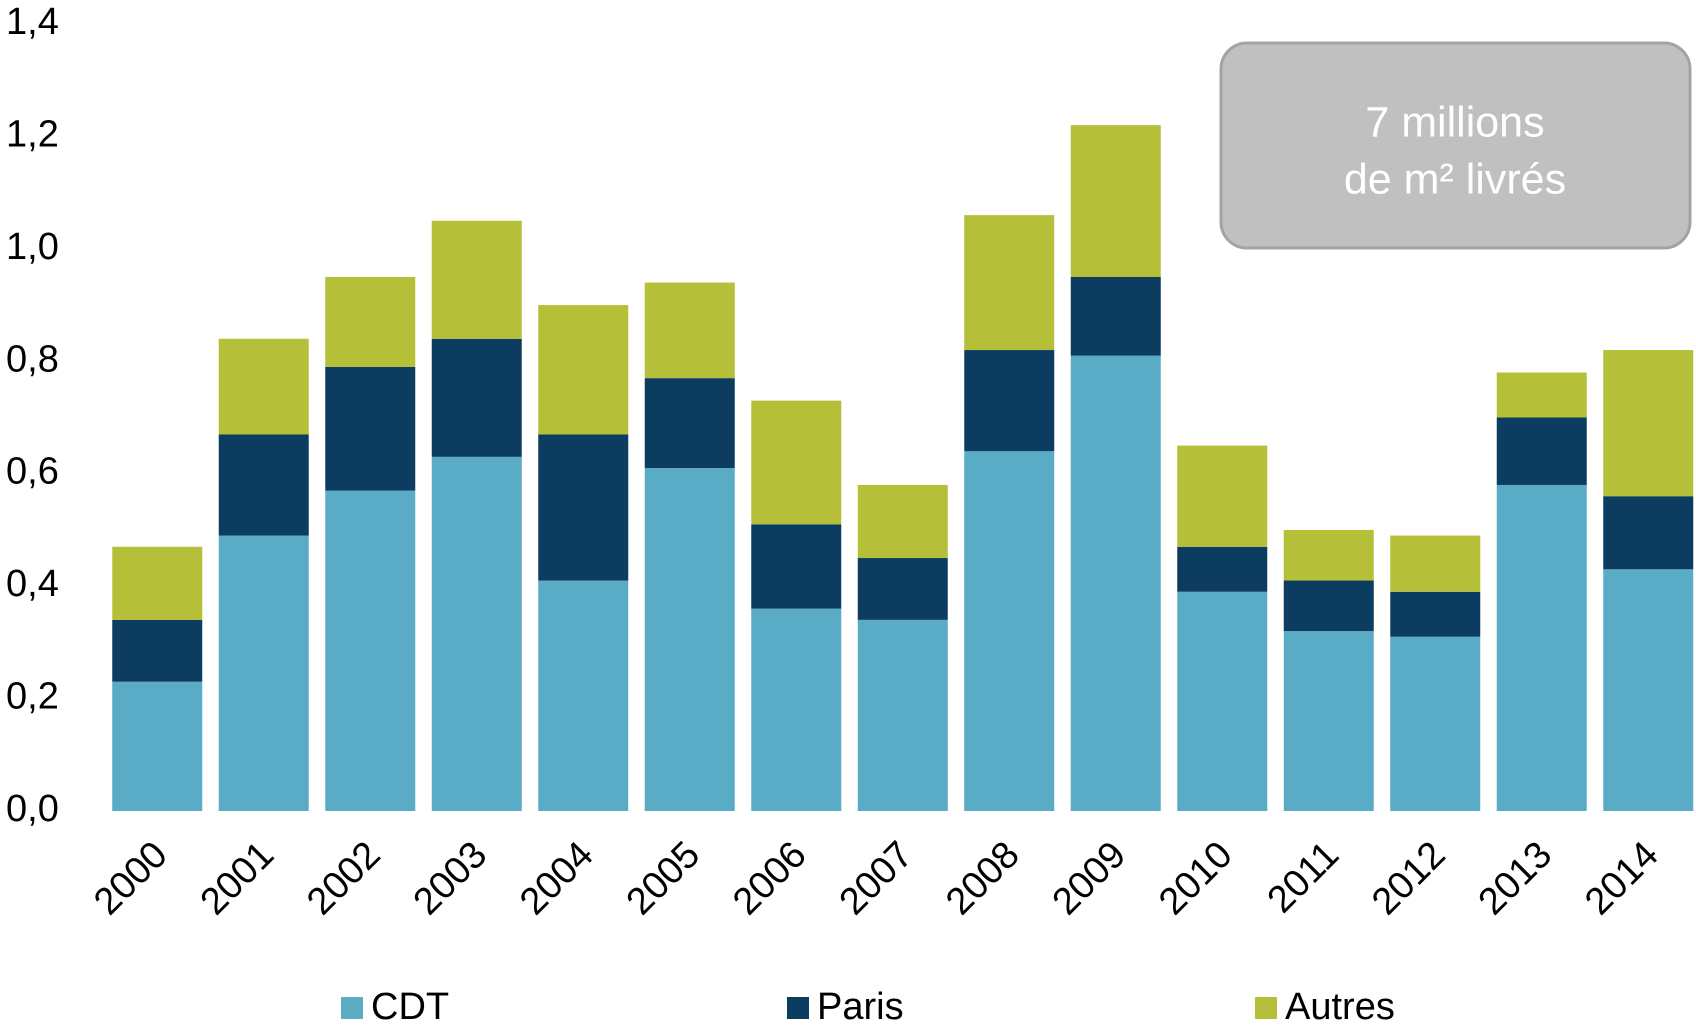 The height and width of the screenshot is (1027, 1696). What do you see at coordinates (1454, 122) in the screenshot?
I see `annotation-text: 7 millions` at bounding box center [1454, 122].